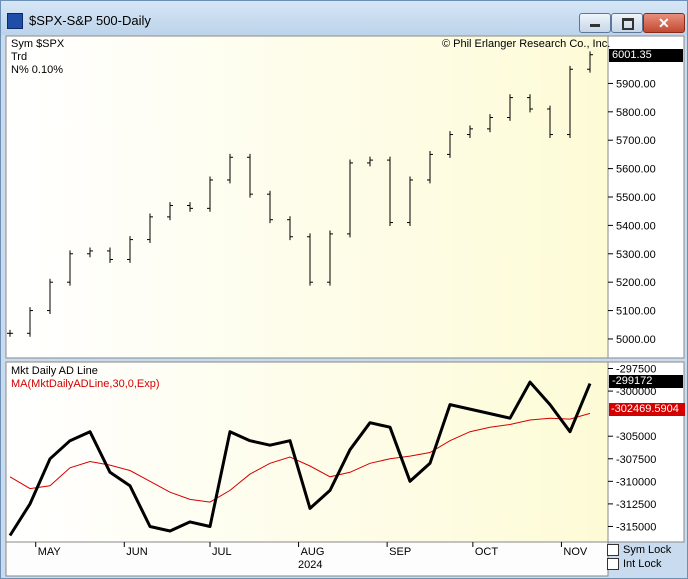  Describe the element at coordinates (636, 312) in the screenshot. I see `price-tick-label: 5100.00` at that location.